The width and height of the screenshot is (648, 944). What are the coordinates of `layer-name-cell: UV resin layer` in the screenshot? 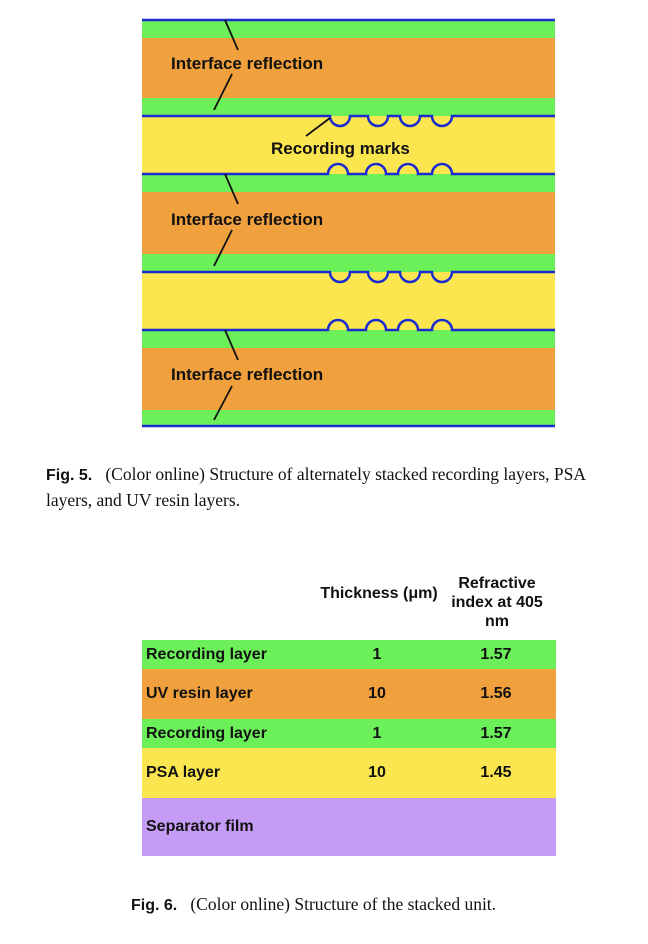 It's located at (199, 693).